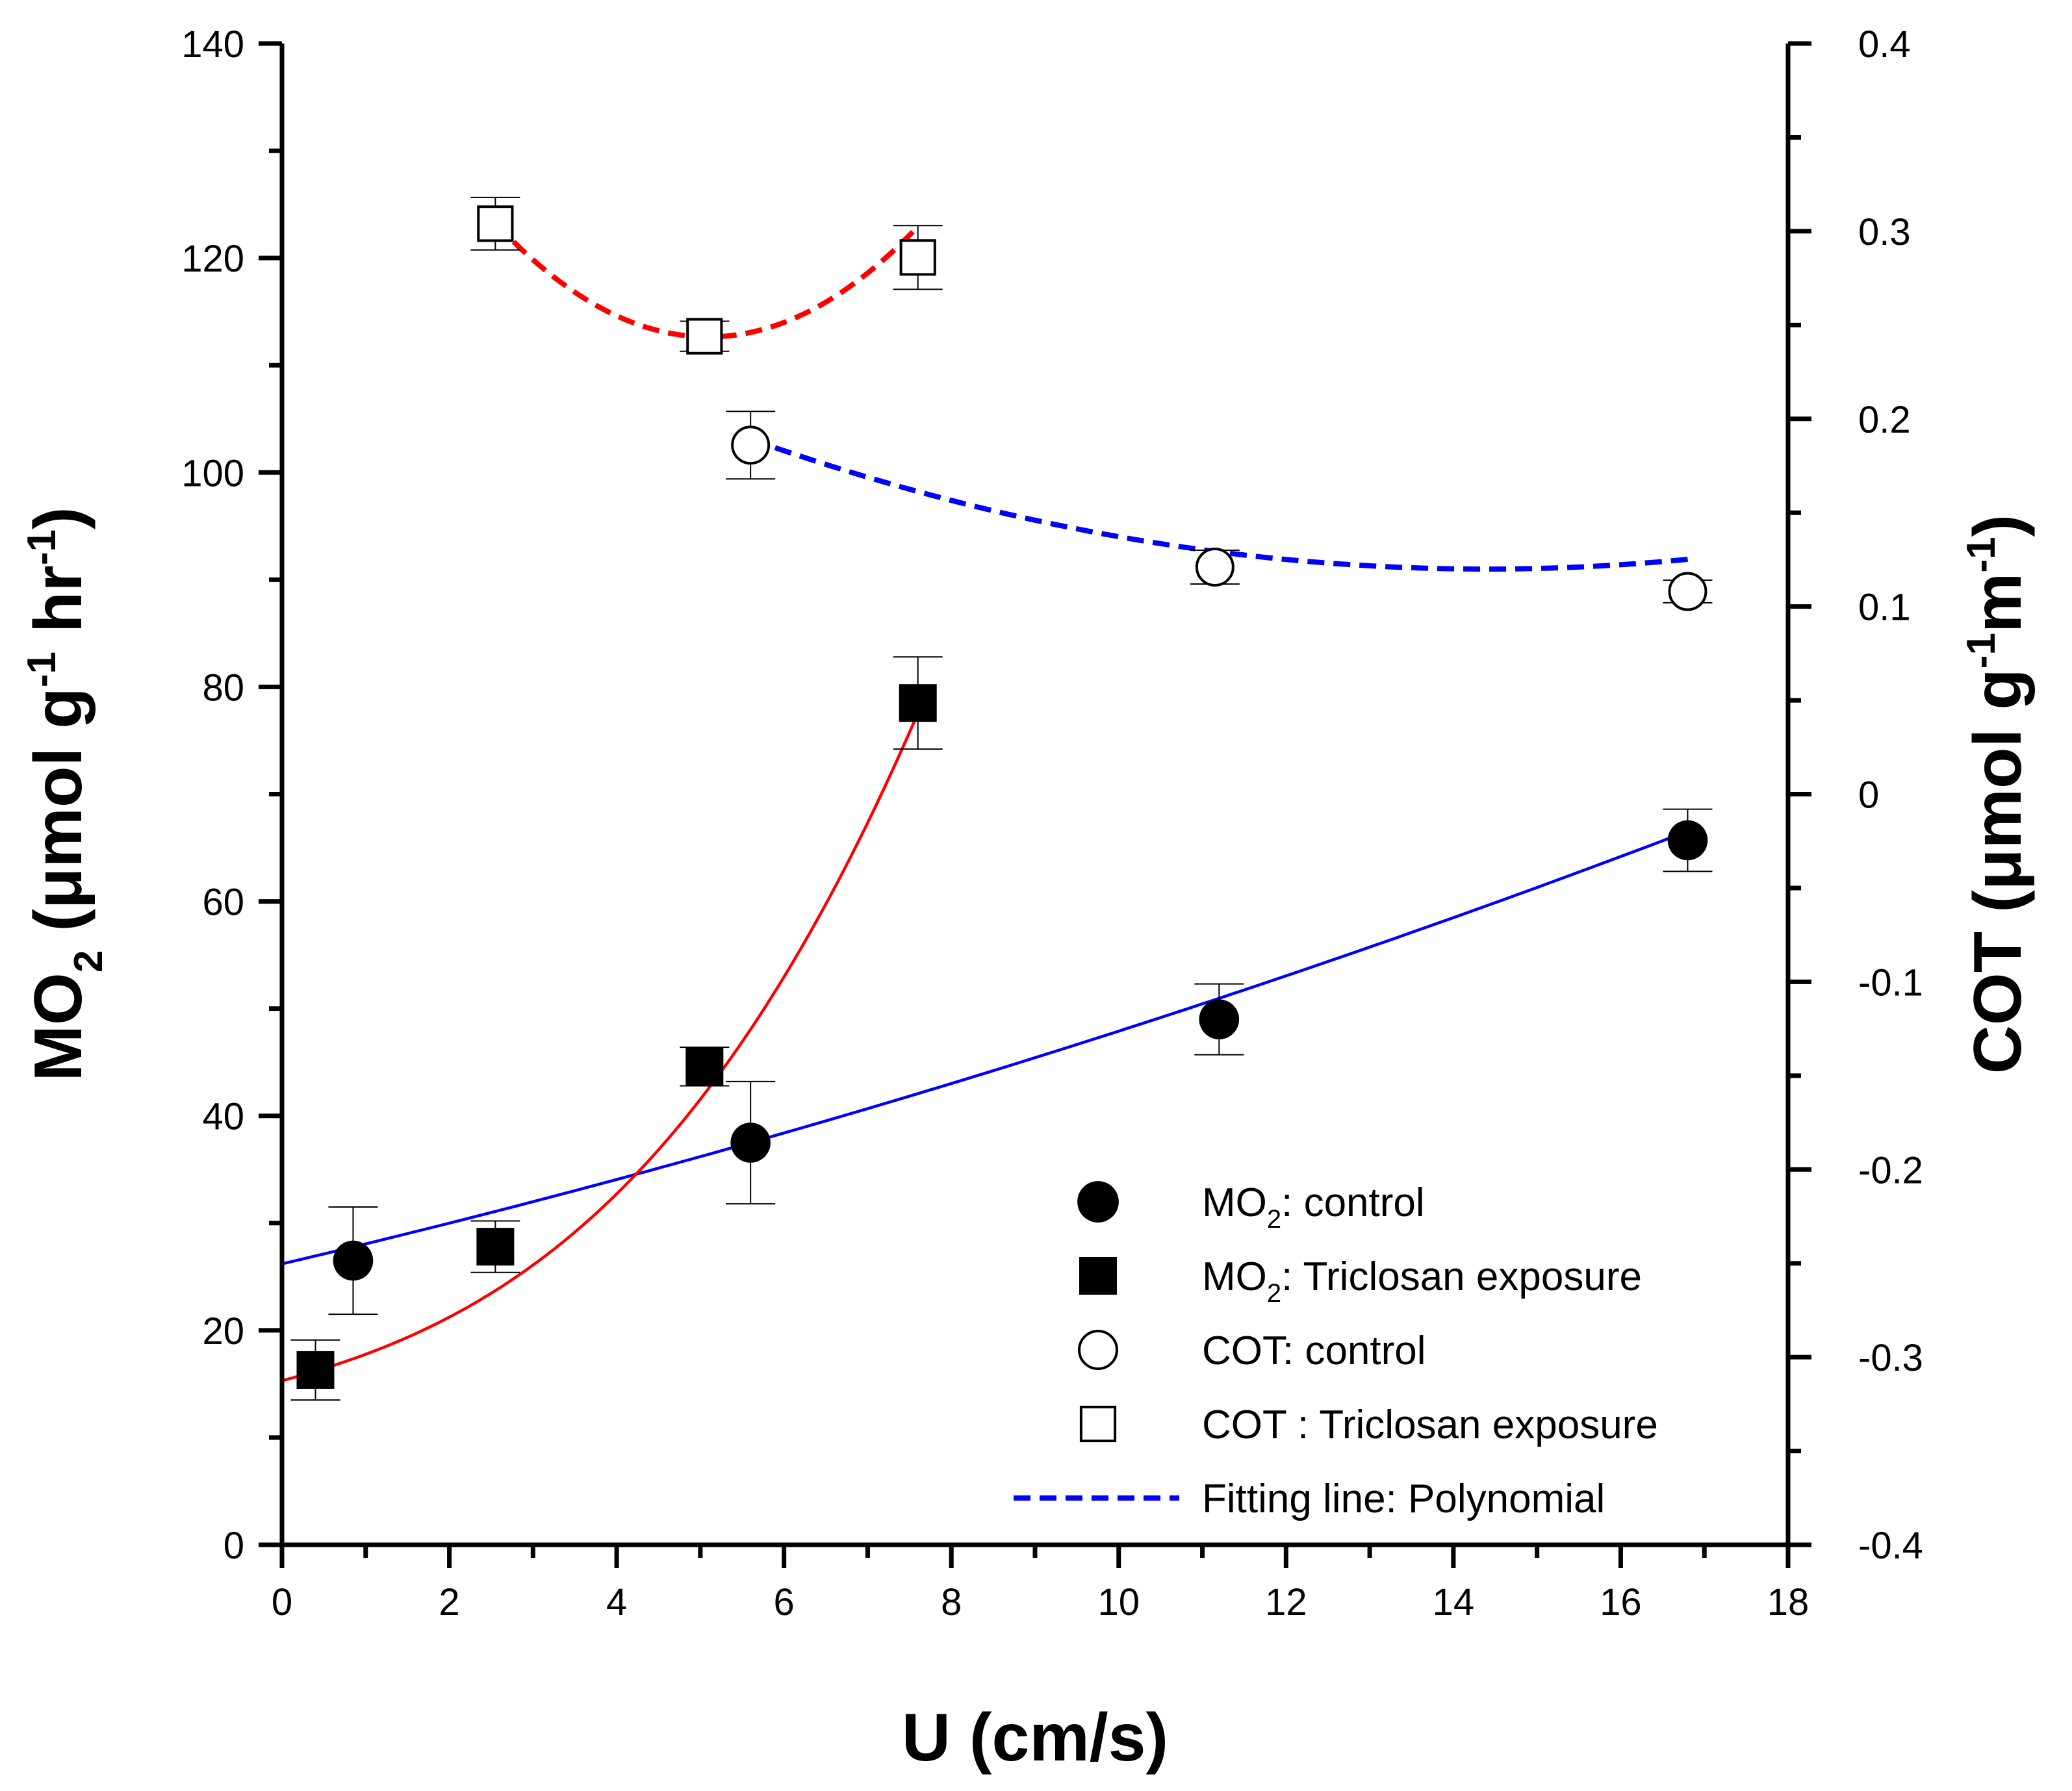 This screenshot has height=1791, width=2072. I want to click on legend-label-main: Fitting line: Polynomial, so click(1403, 1499).